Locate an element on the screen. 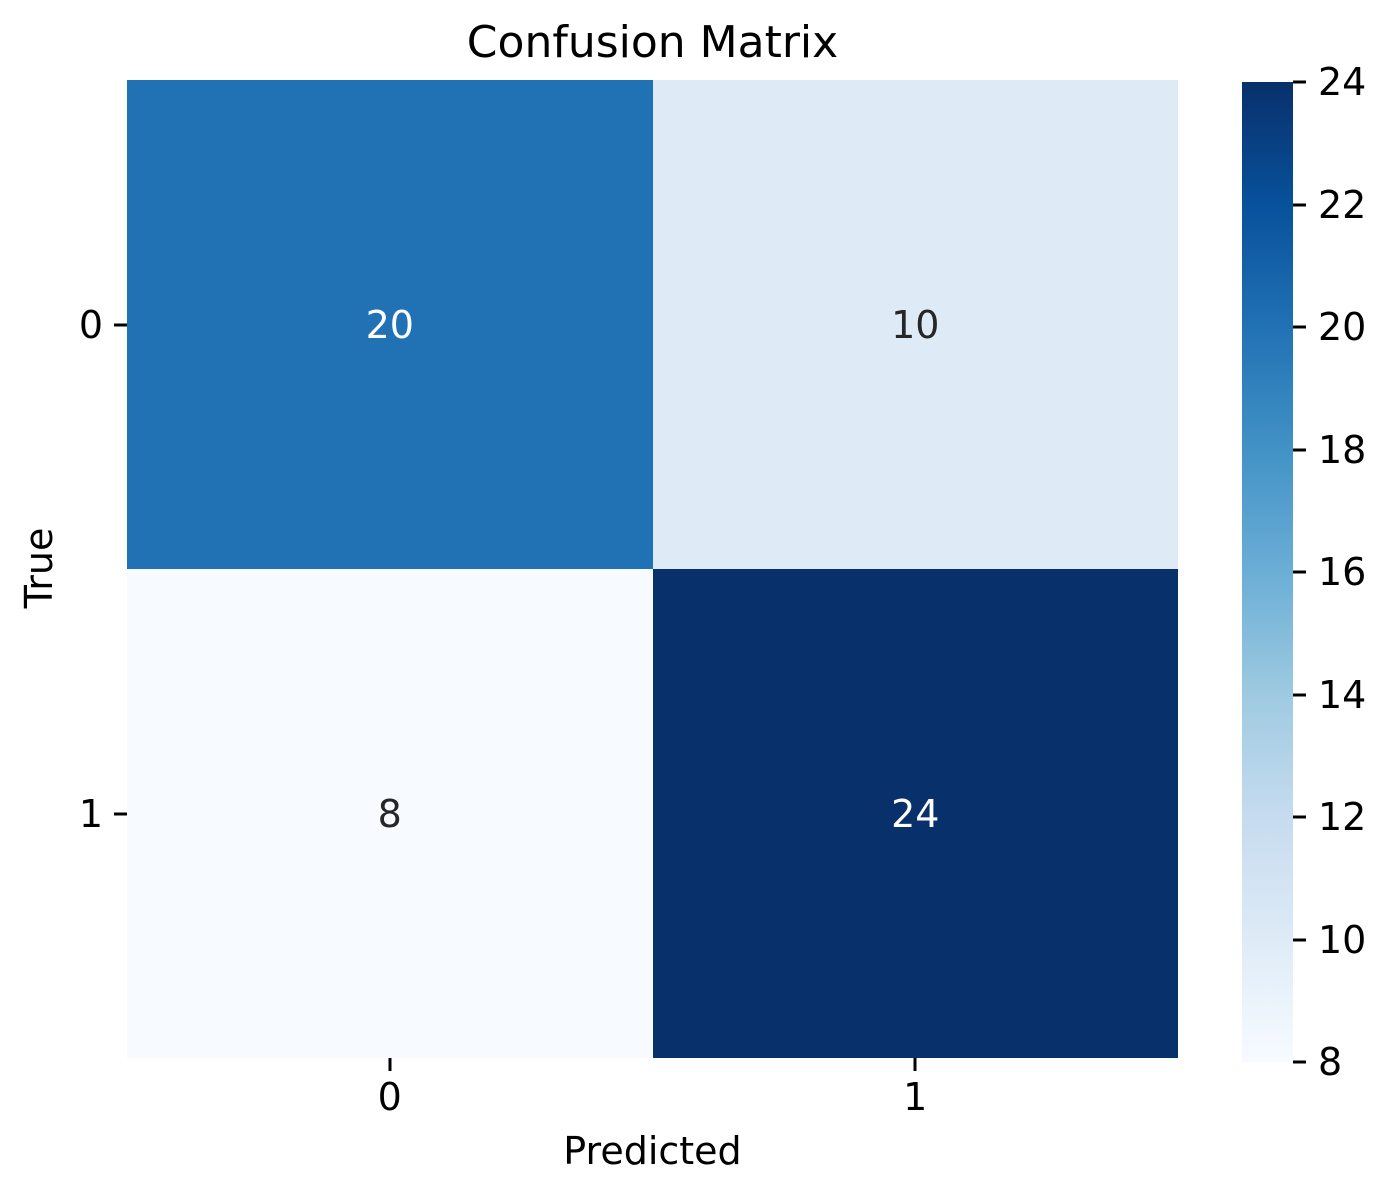 This screenshot has width=1390, height=1200. colorbar is located at coordinates (1267, 572).